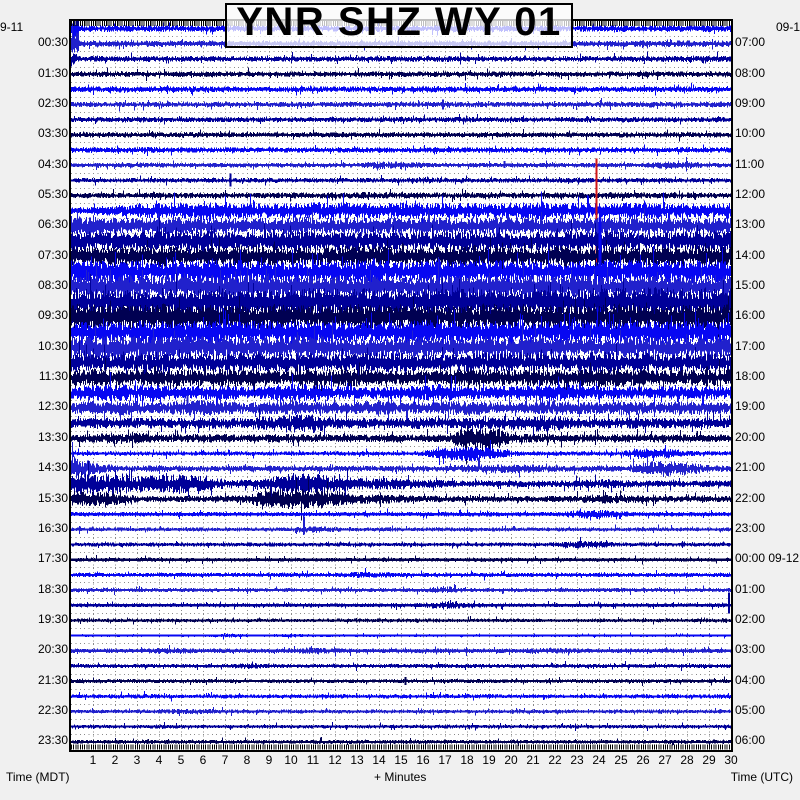 The height and width of the screenshot is (800, 800). I want to click on mdt-label: 20:30, so click(52, 649).